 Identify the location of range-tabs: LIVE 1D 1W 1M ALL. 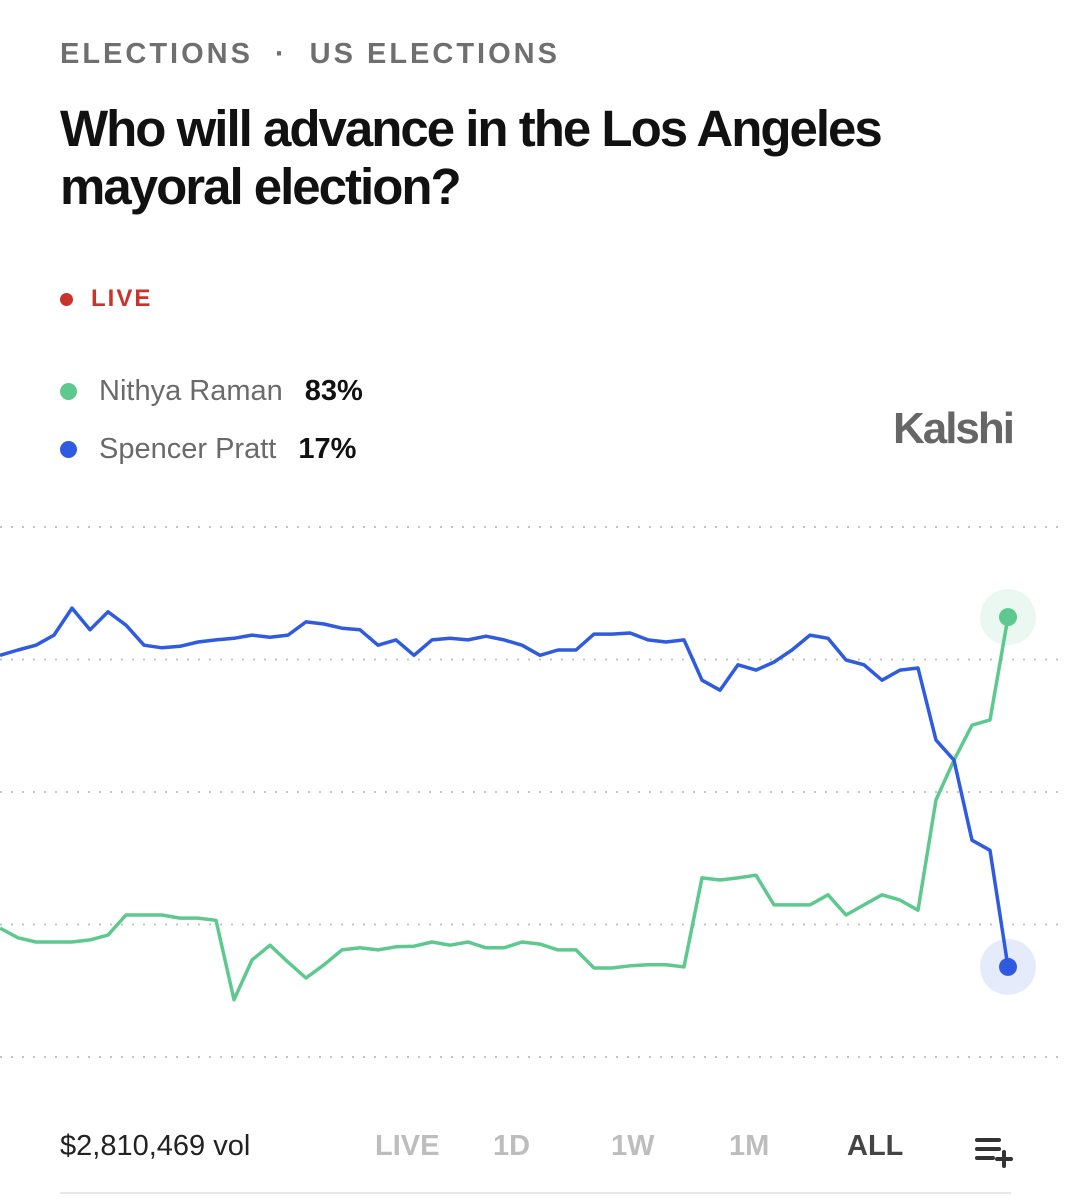
(670, 1146).